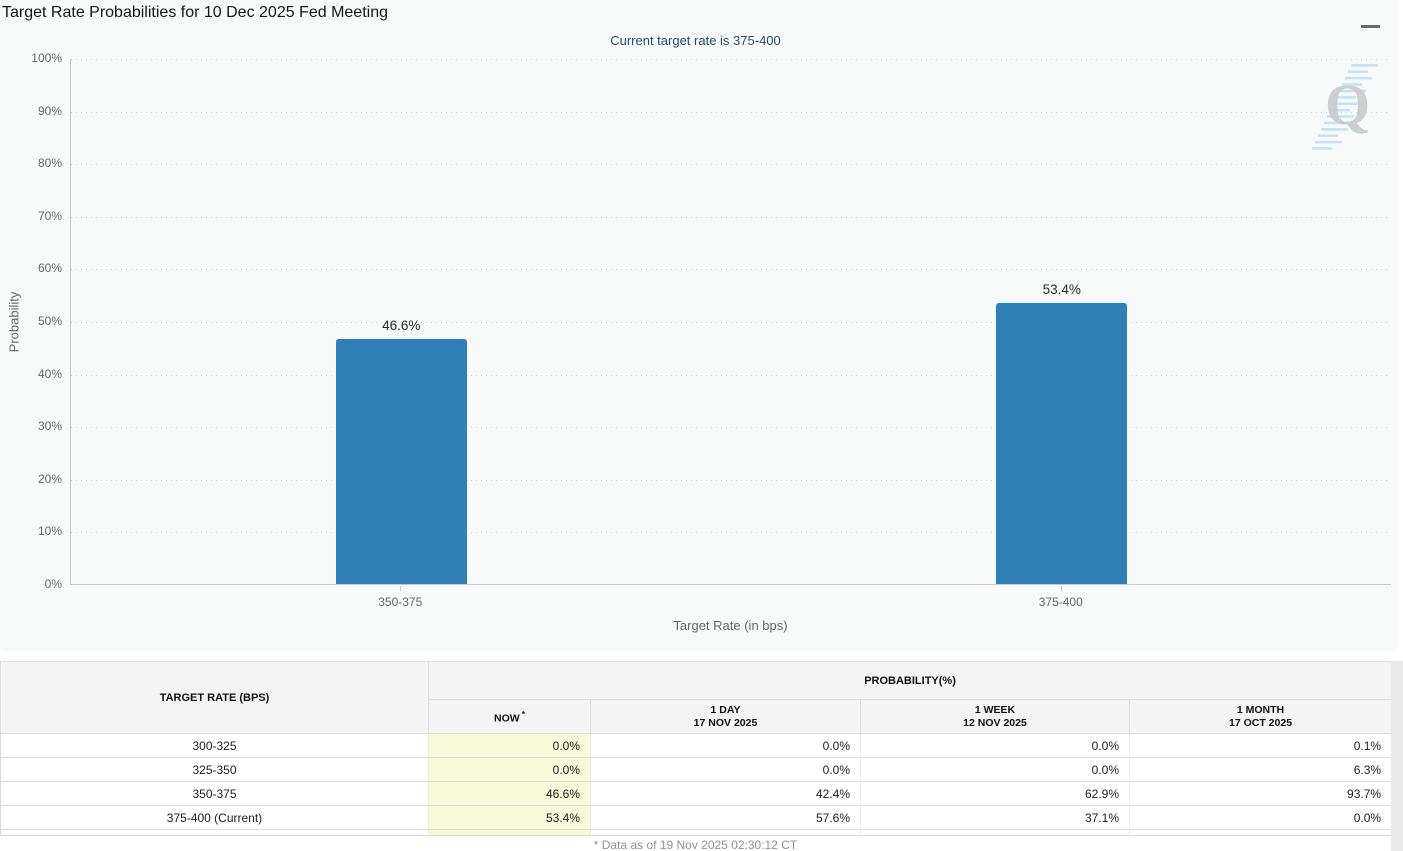 This screenshot has width=1403, height=851. I want to click on table-row: 325-350 0.0% 0.0% 0.0% 6.3%, so click(696, 769).